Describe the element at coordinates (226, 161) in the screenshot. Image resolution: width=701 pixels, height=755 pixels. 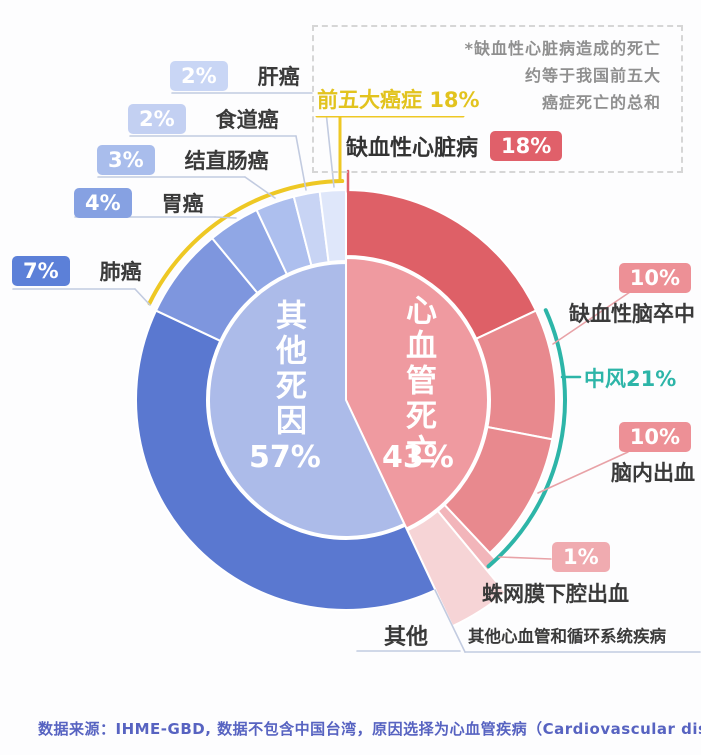
I see `colorectal-label: 结直肠癌` at that location.